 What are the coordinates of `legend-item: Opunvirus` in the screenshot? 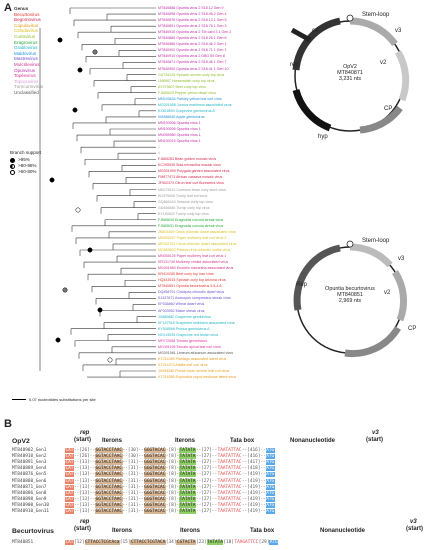 It's located at (24, 70).